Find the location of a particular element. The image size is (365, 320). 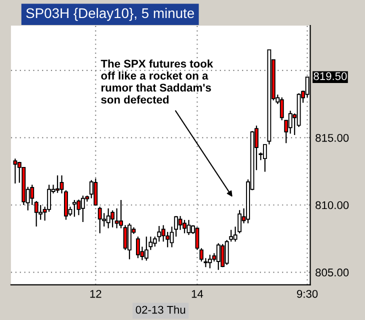

x-tick-label: 9:30 is located at coordinates (307, 294).